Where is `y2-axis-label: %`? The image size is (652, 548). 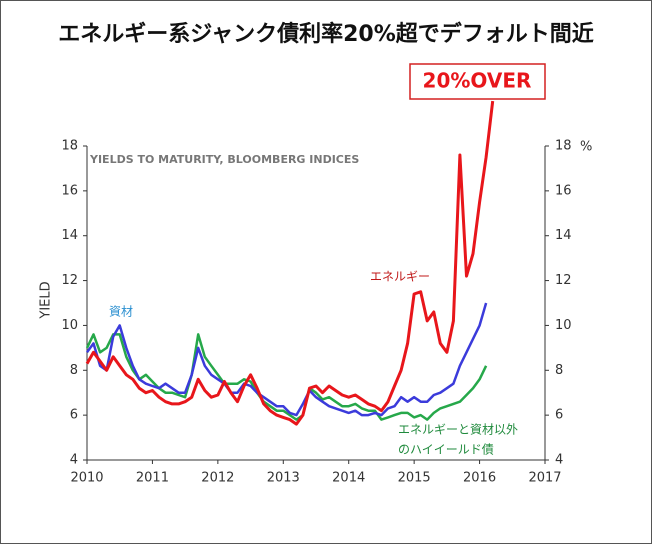 y2-axis-label: % is located at coordinates (586, 147).